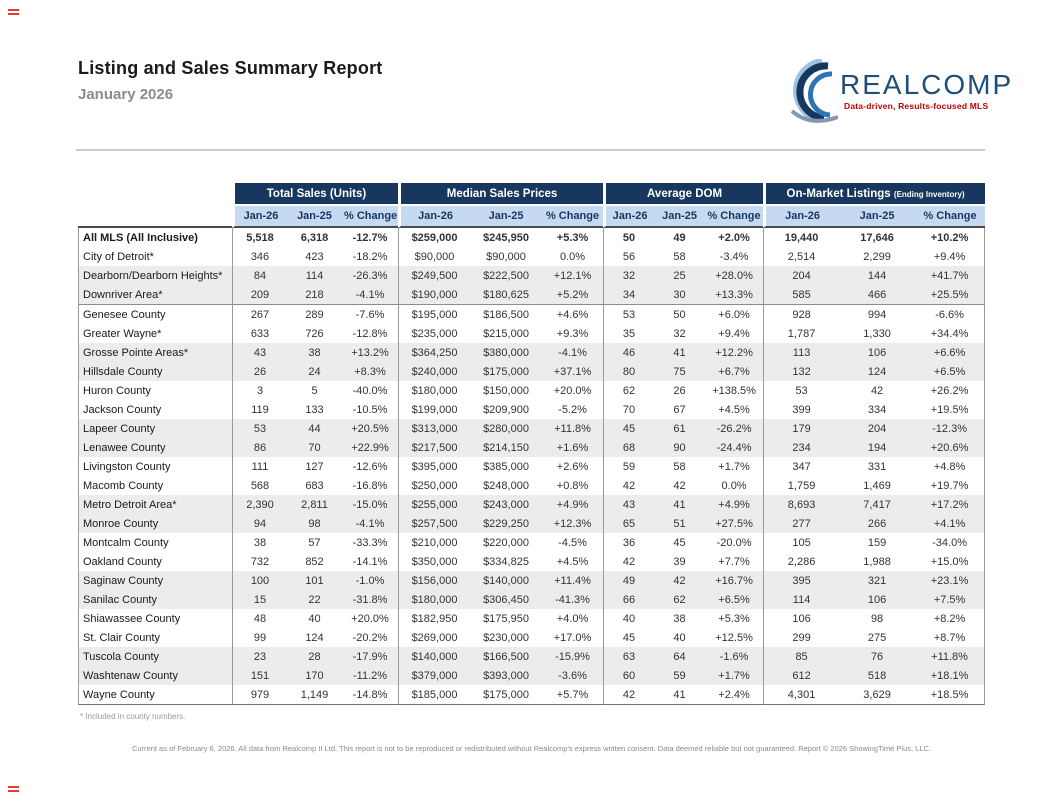 This screenshot has height=812, width=1053. I want to click on cell-jan26: $156,000, so click(434, 580).